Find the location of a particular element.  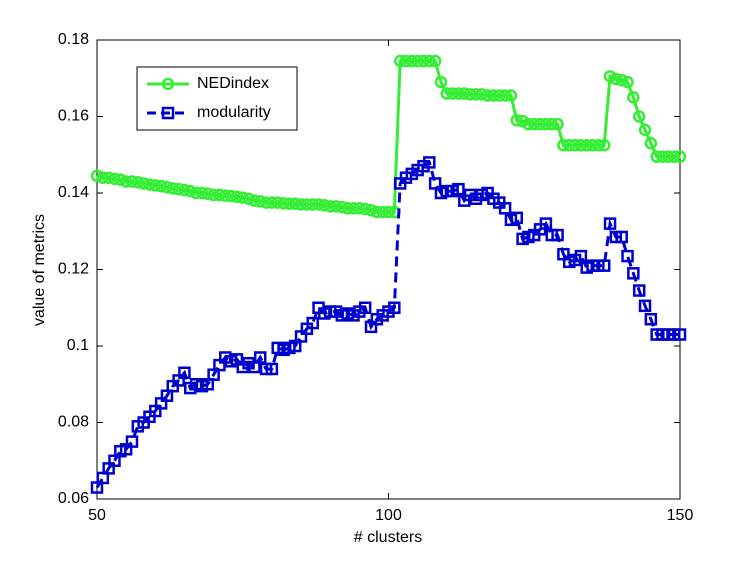

y-tick-label: 0.16 is located at coordinates (73, 116).